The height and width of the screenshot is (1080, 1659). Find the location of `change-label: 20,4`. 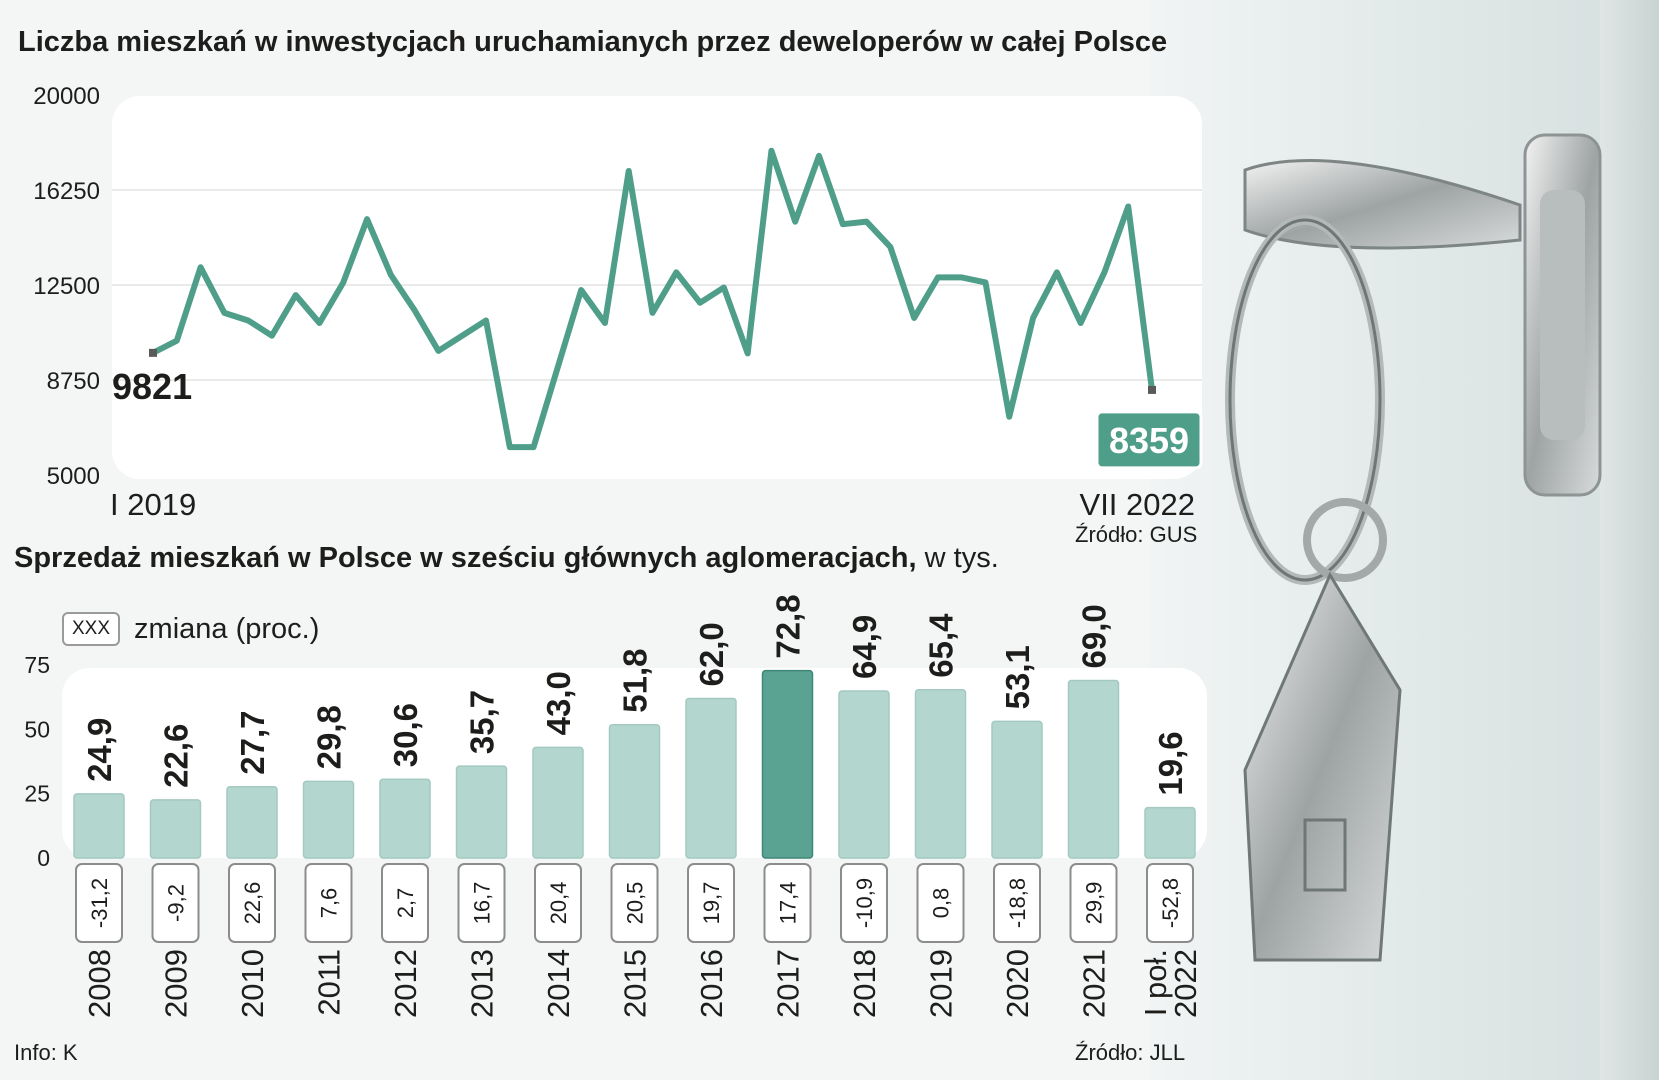

change-label: 20,4 is located at coordinates (558, 903).